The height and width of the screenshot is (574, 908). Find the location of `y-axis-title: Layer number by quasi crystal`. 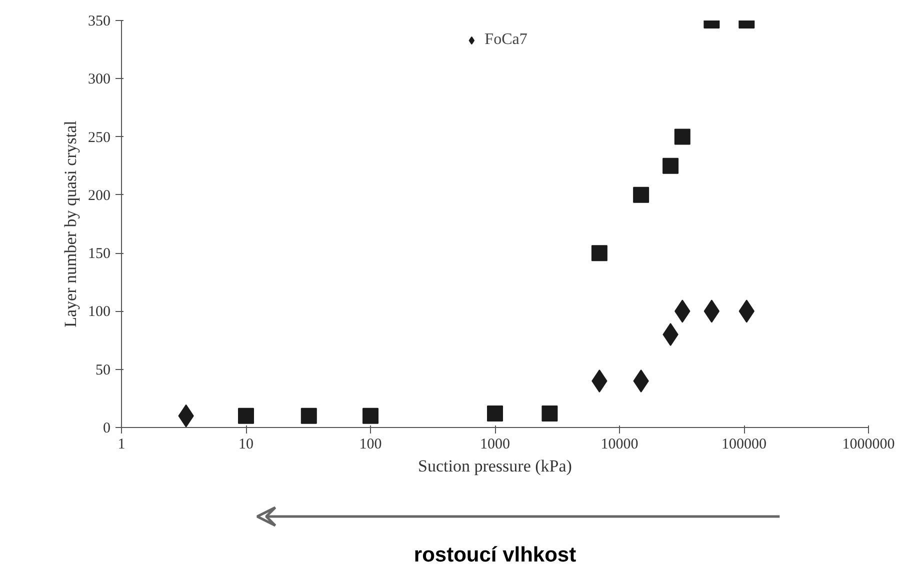

y-axis-title: Layer number by quasi crystal is located at coordinates (70, 224).